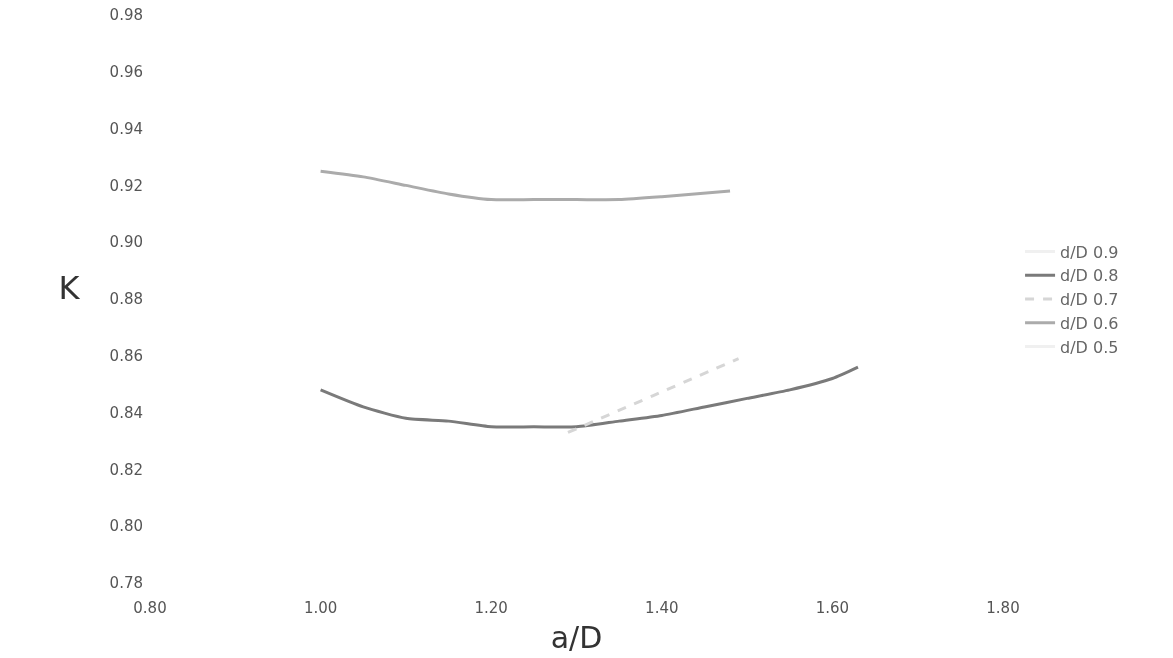 The width and height of the screenshot is (1173, 658). Describe the element at coordinates (320, 608) in the screenshot. I see `x-tick-label: 1.00` at that location.